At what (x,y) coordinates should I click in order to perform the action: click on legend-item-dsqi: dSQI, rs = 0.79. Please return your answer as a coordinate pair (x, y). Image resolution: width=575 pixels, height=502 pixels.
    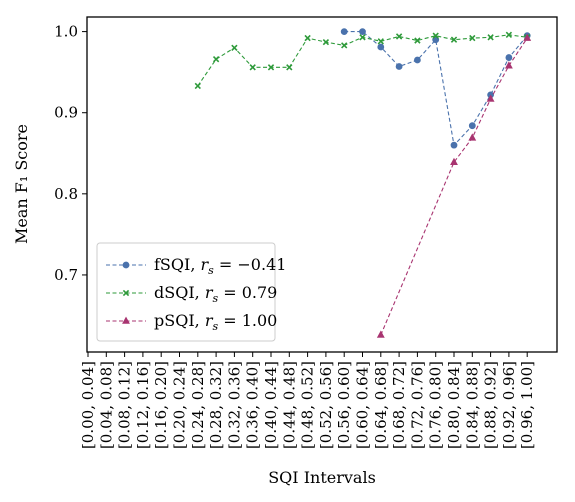
    Looking at the image, I should click on (191, 294).